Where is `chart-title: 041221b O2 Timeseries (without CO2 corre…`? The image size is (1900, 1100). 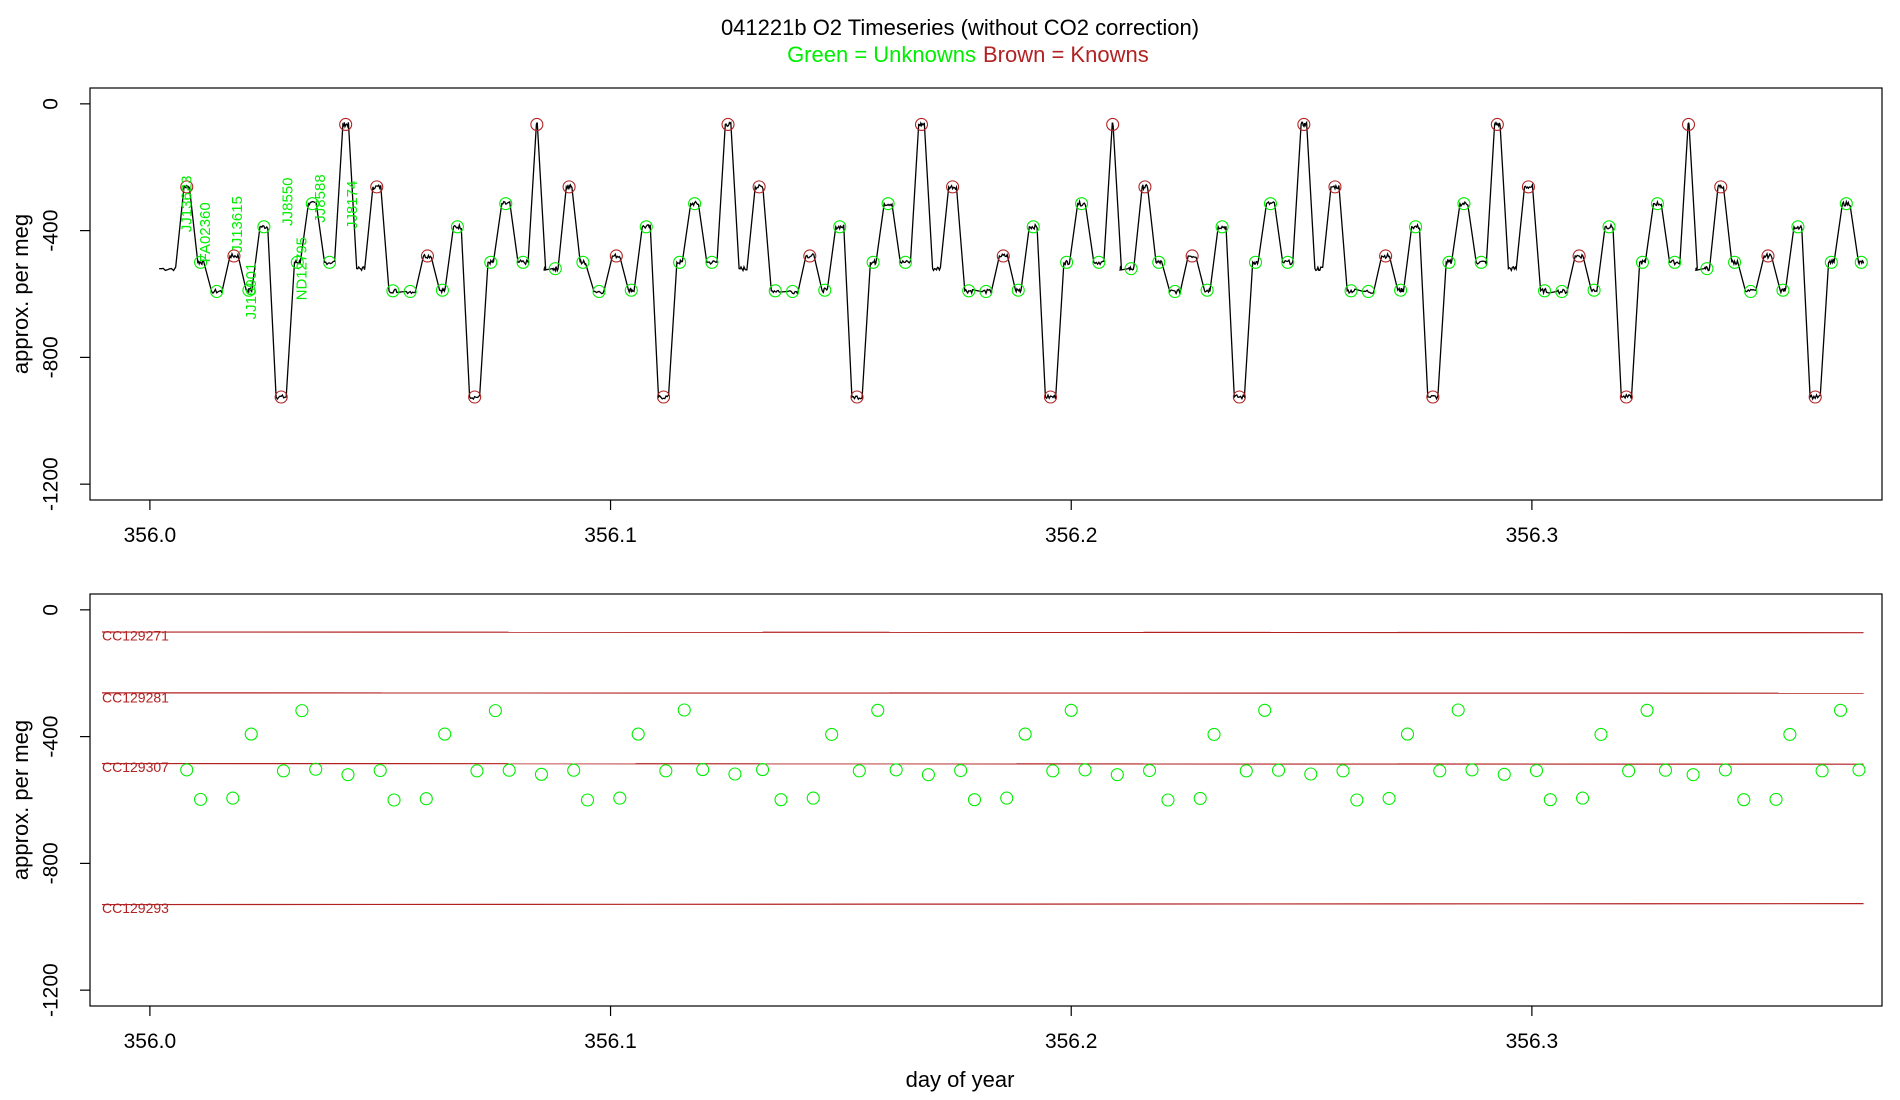 chart-title: 041221b O2 Timeseries (without CO2 corre… is located at coordinates (960, 27).